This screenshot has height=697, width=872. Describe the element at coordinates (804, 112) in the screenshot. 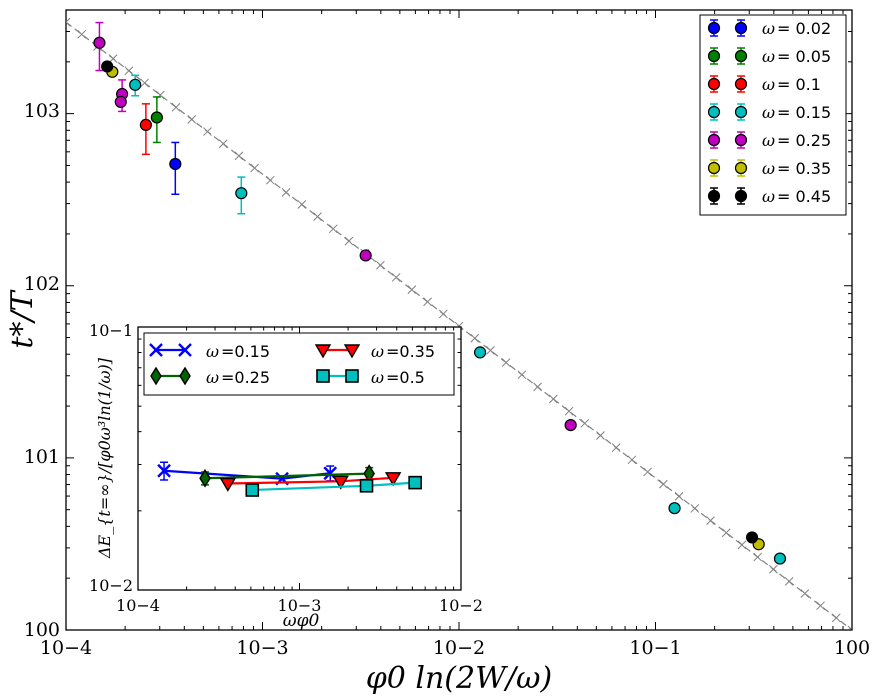

I see `legend-label-value: = 0.15` at that location.